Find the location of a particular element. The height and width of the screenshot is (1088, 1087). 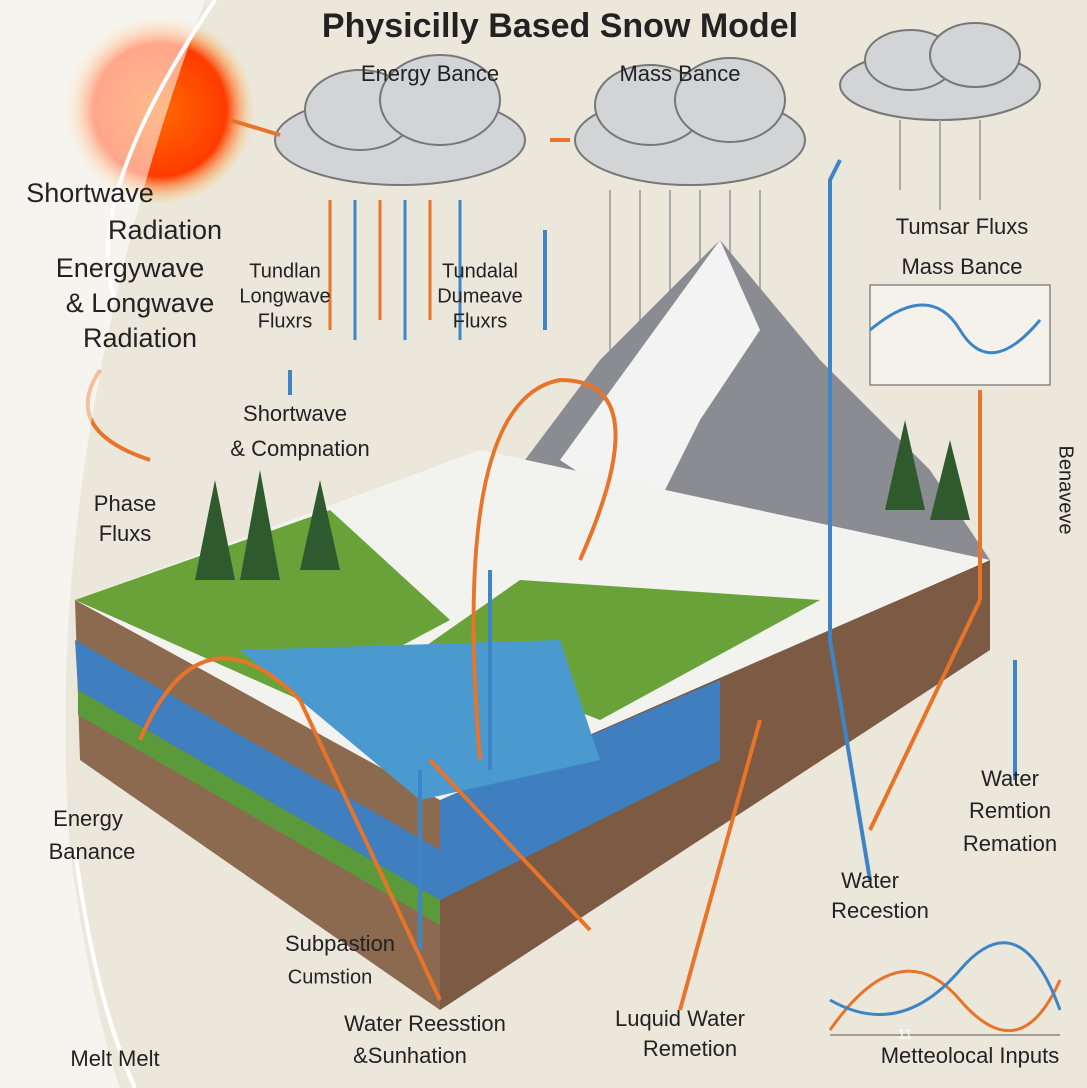

label: & Longwave is located at coordinates (140, 303).